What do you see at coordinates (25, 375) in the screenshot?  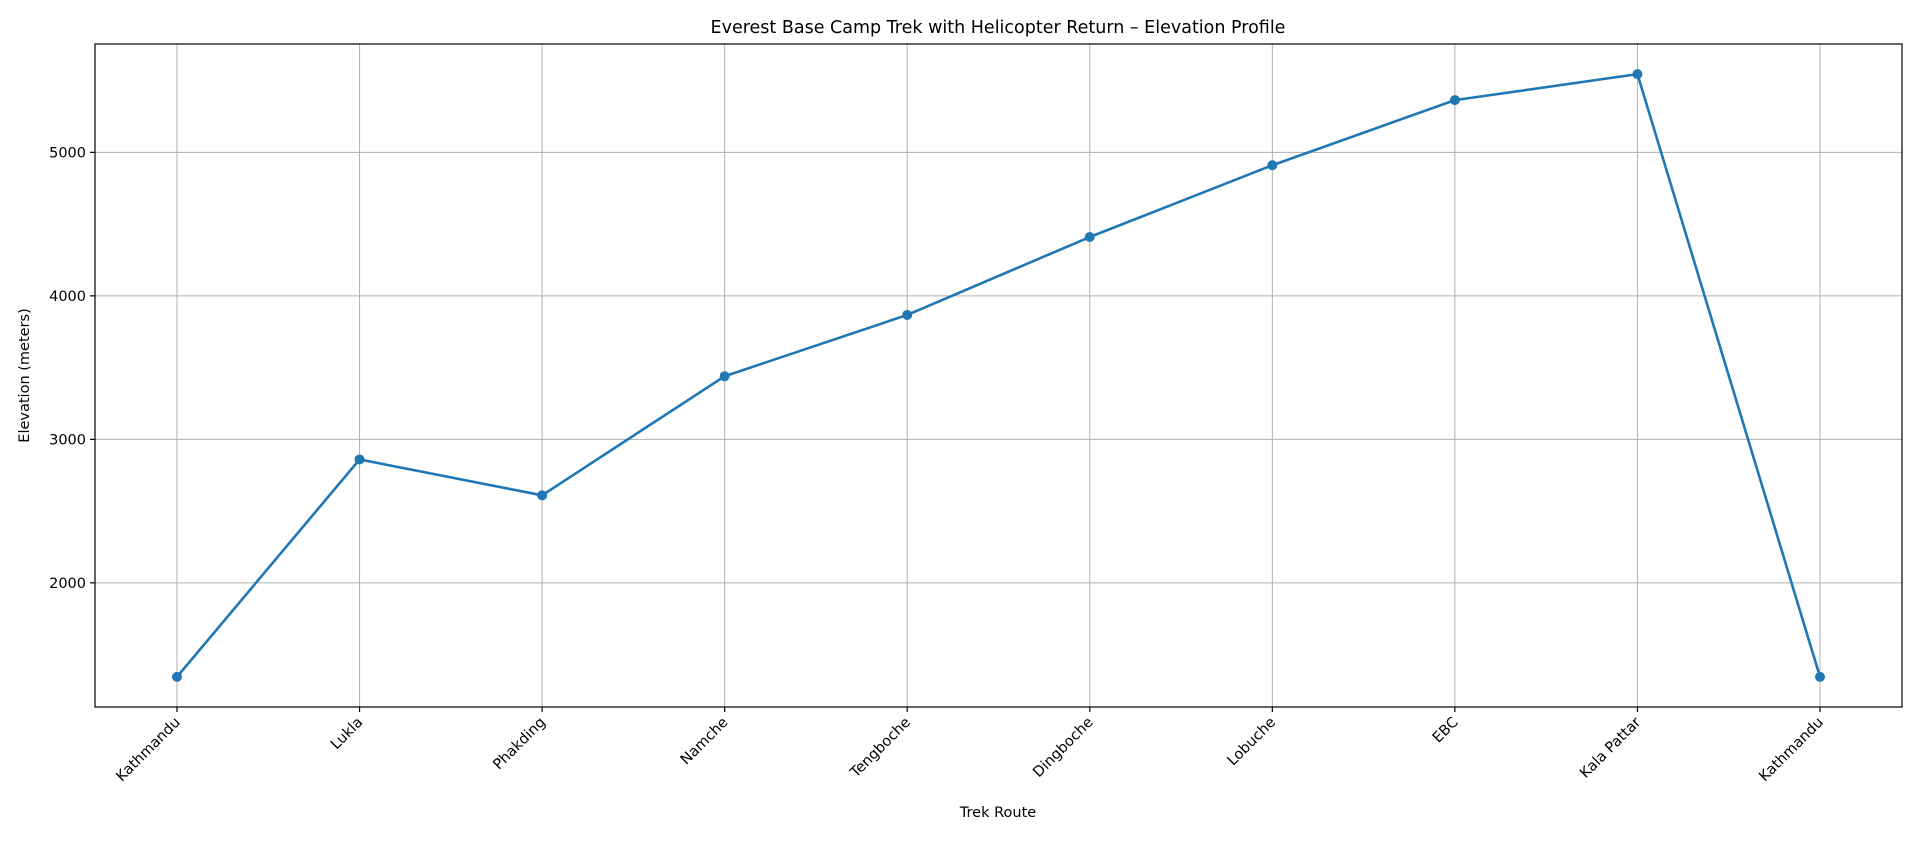 I see `y-axis-label: Elevation (meters)` at bounding box center [25, 375].